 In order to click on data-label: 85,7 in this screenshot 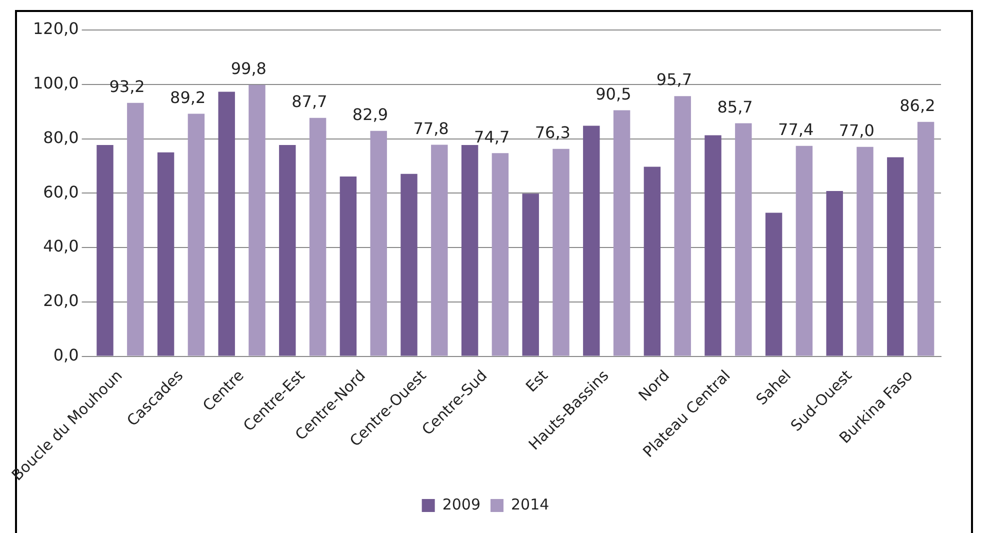, I will do `click(735, 106)`.